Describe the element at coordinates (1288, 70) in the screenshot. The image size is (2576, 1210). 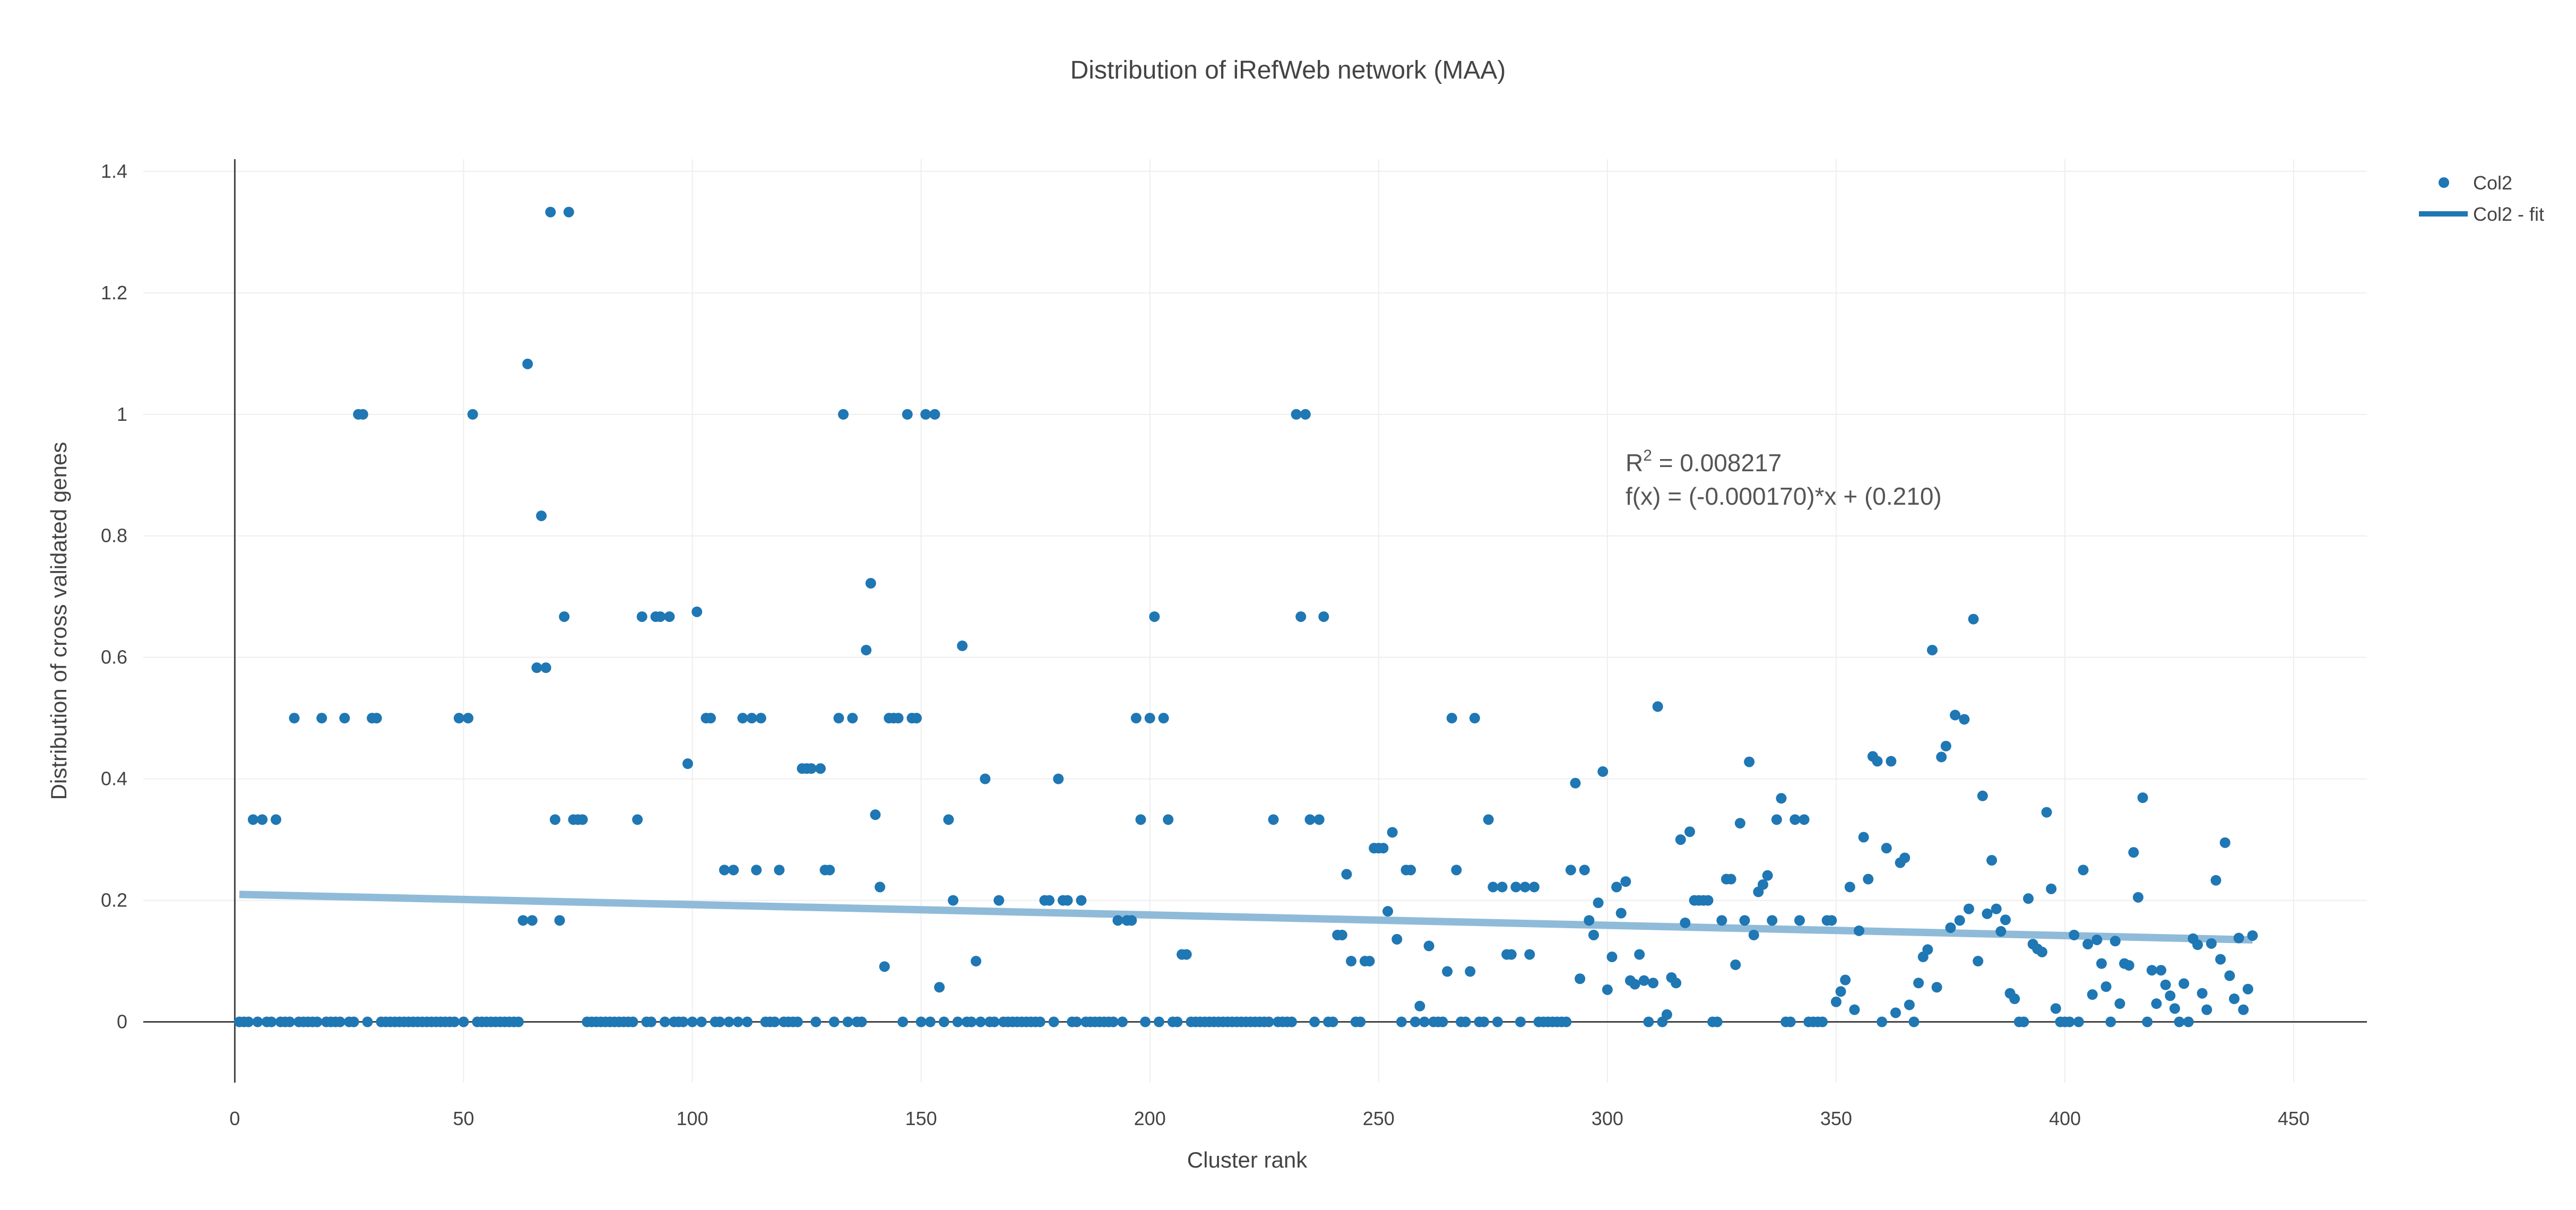
I see `chart-title: Distribution of iRefWeb network (MAA)` at that location.